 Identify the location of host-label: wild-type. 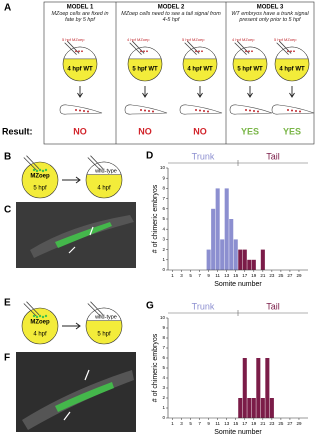
(105, 317).